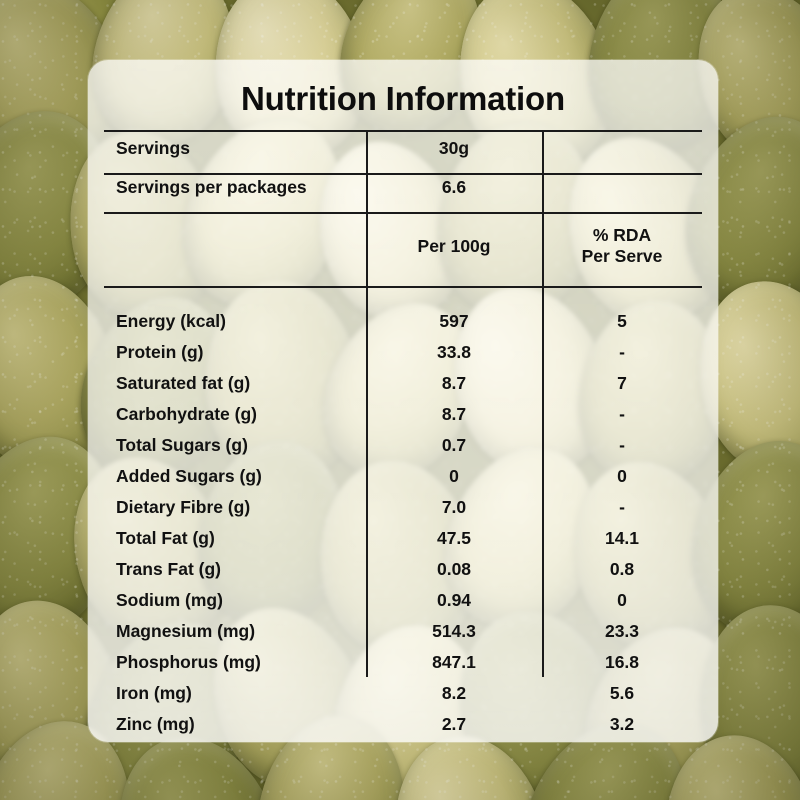 This screenshot has height=800, width=800. I want to click on nutrient-row-per-100g: 7.0, so click(454, 507).